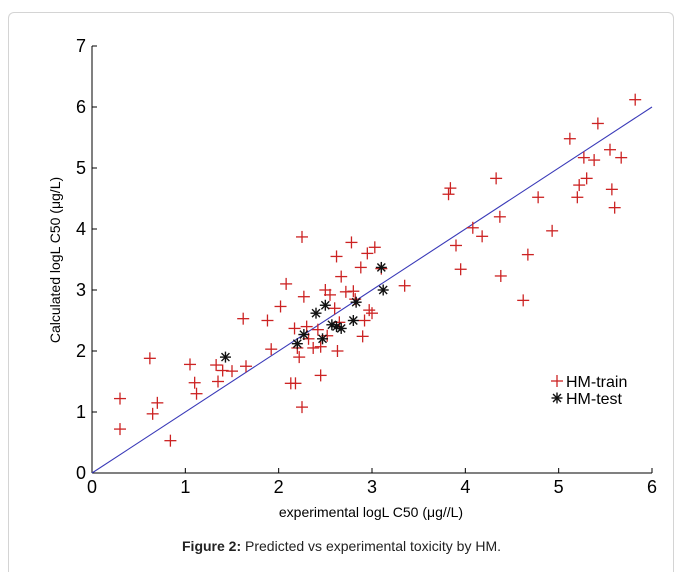 This screenshot has height=572, width=683. Describe the element at coordinates (596, 382) in the screenshot. I see `legend-label-train: HM-train` at that location.